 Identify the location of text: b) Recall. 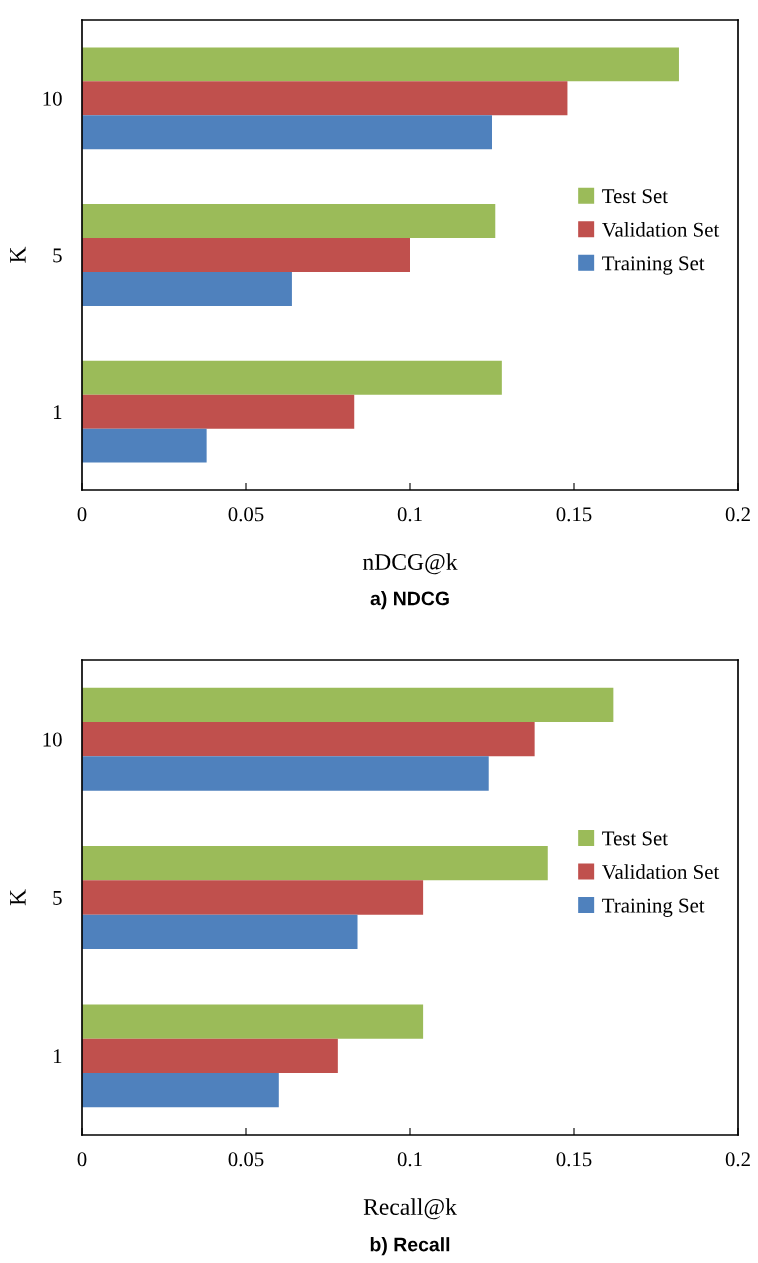
(410, 1246).